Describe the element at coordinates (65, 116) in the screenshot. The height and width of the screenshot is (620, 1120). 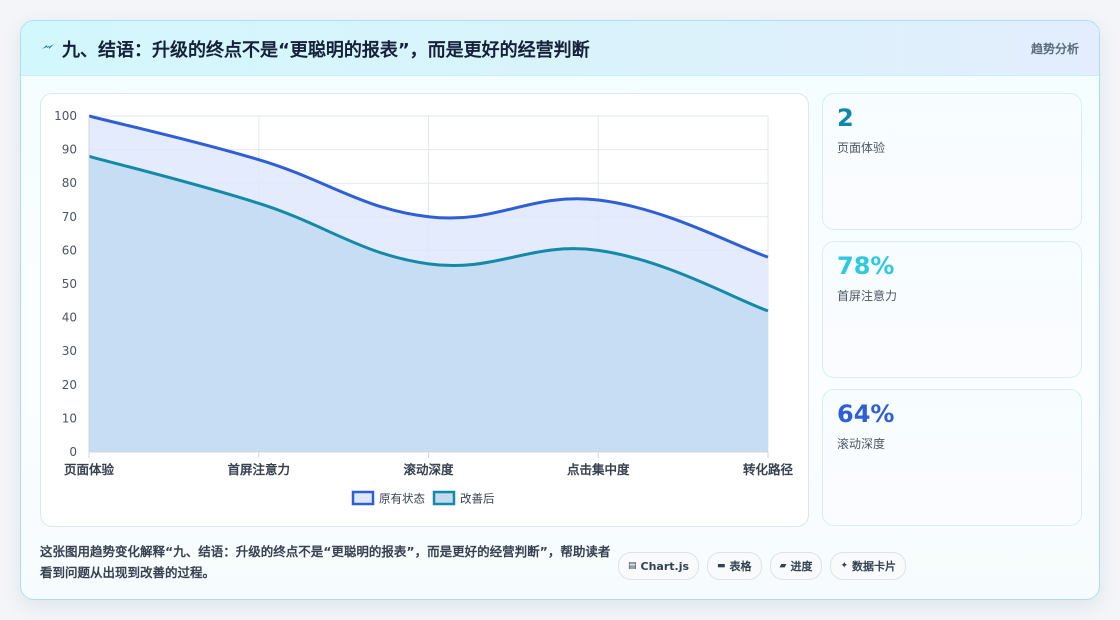
I see `y-tick-label: 100` at that location.